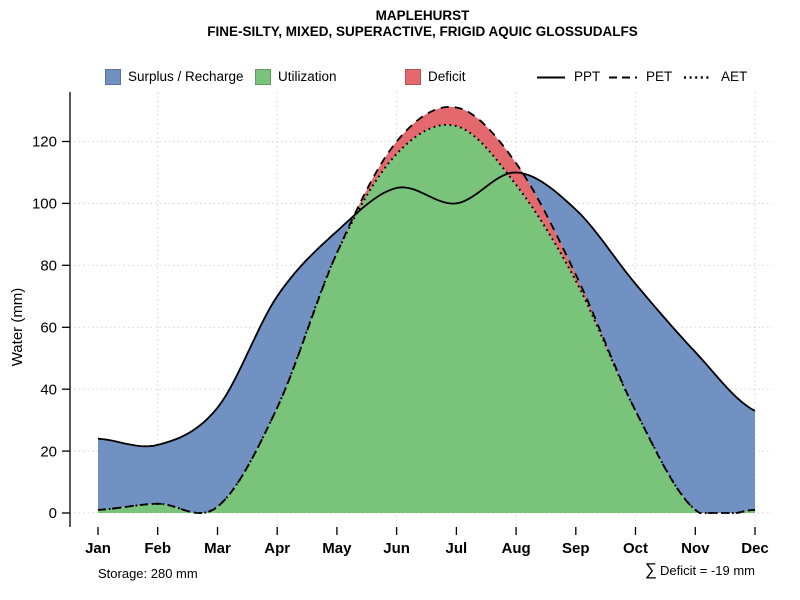 This screenshot has height=600, width=800. I want to click on x-tick-label: Oct, so click(635, 548).